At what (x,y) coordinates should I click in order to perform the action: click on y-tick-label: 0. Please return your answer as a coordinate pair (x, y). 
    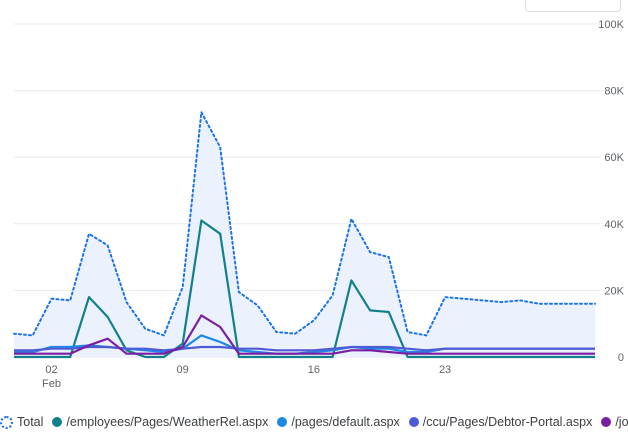
    Looking at the image, I should click on (621, 358).